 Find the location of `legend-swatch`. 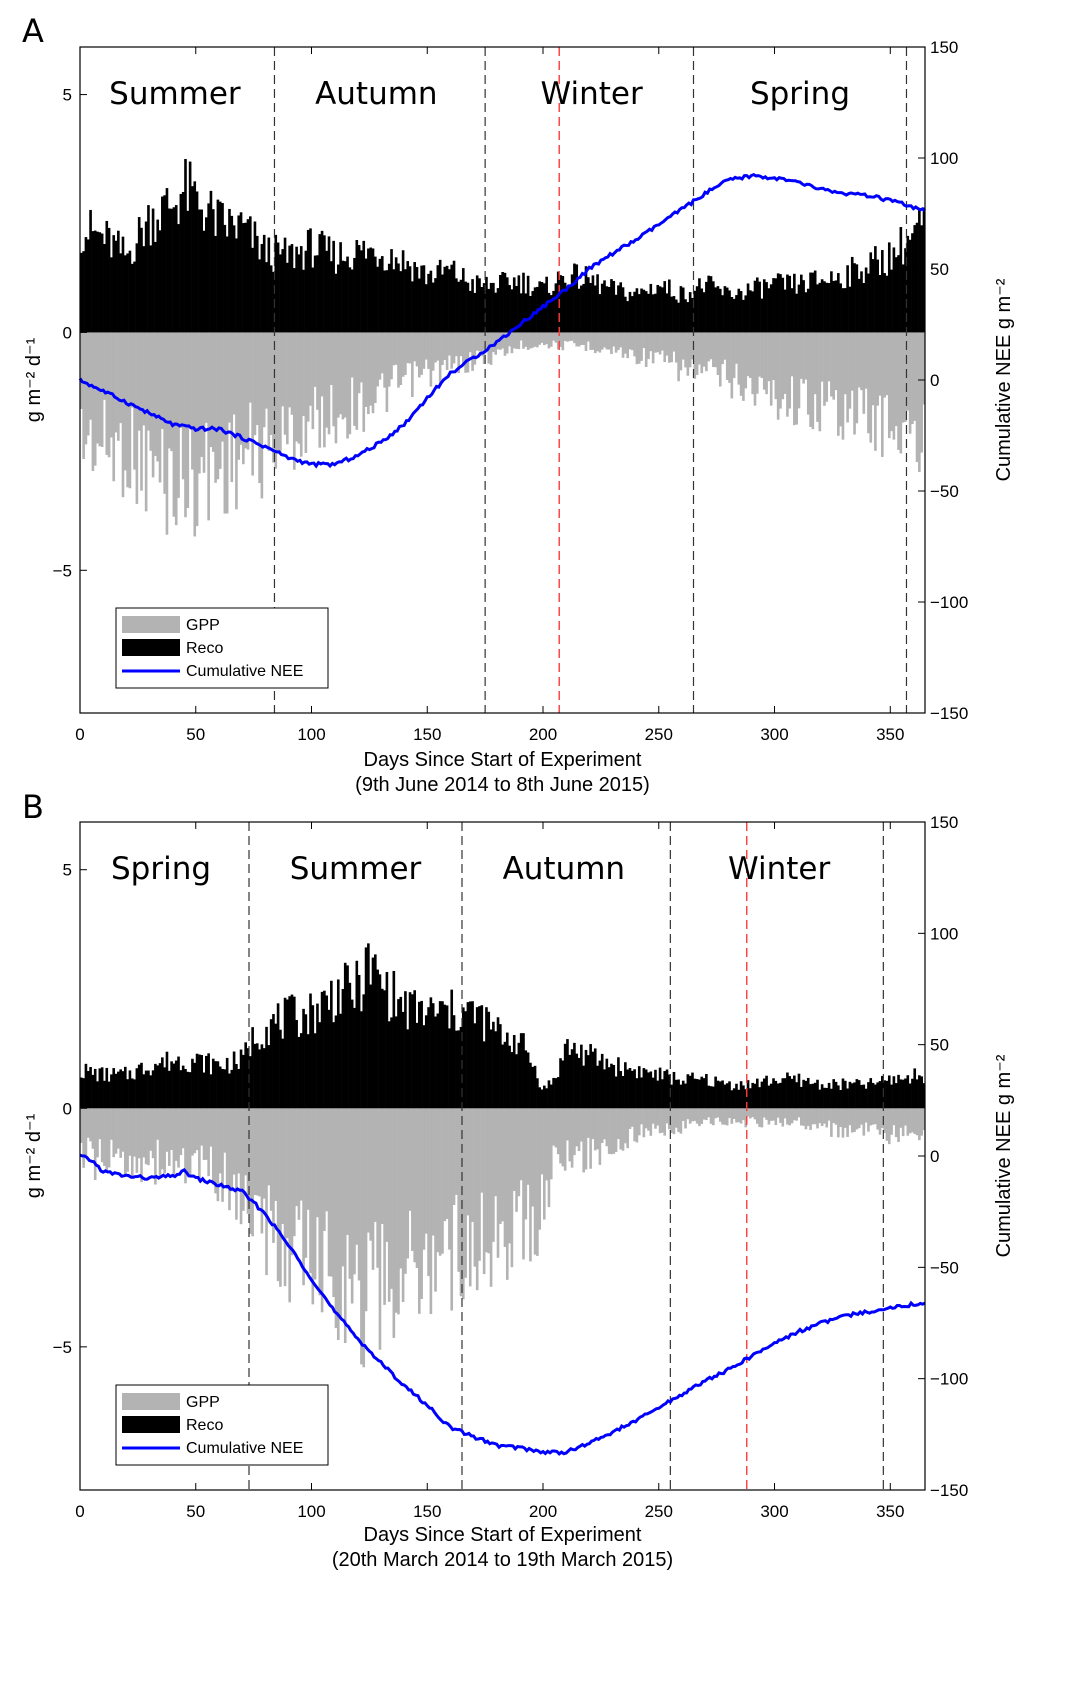

legend-swatch is located at coordinates (151, 1424).